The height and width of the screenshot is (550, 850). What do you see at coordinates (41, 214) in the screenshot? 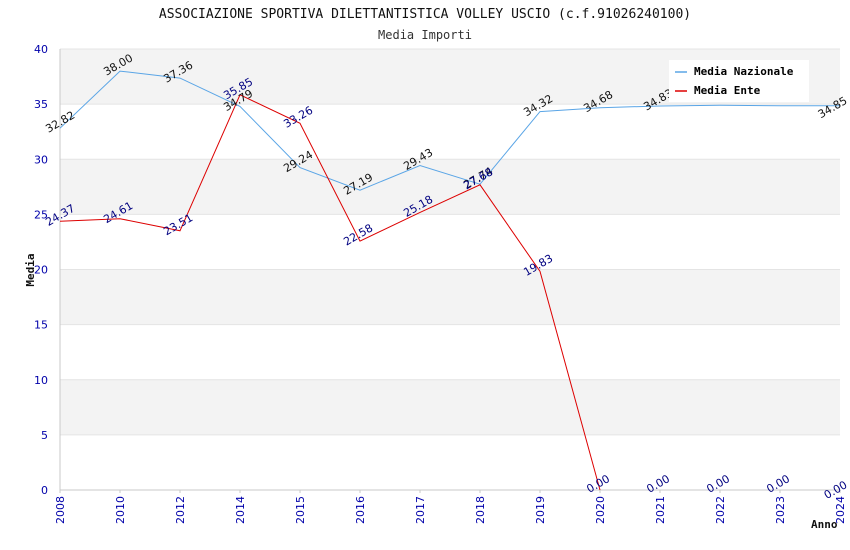
I see `y-tick-25: 25` at bounding box center [41, 214].